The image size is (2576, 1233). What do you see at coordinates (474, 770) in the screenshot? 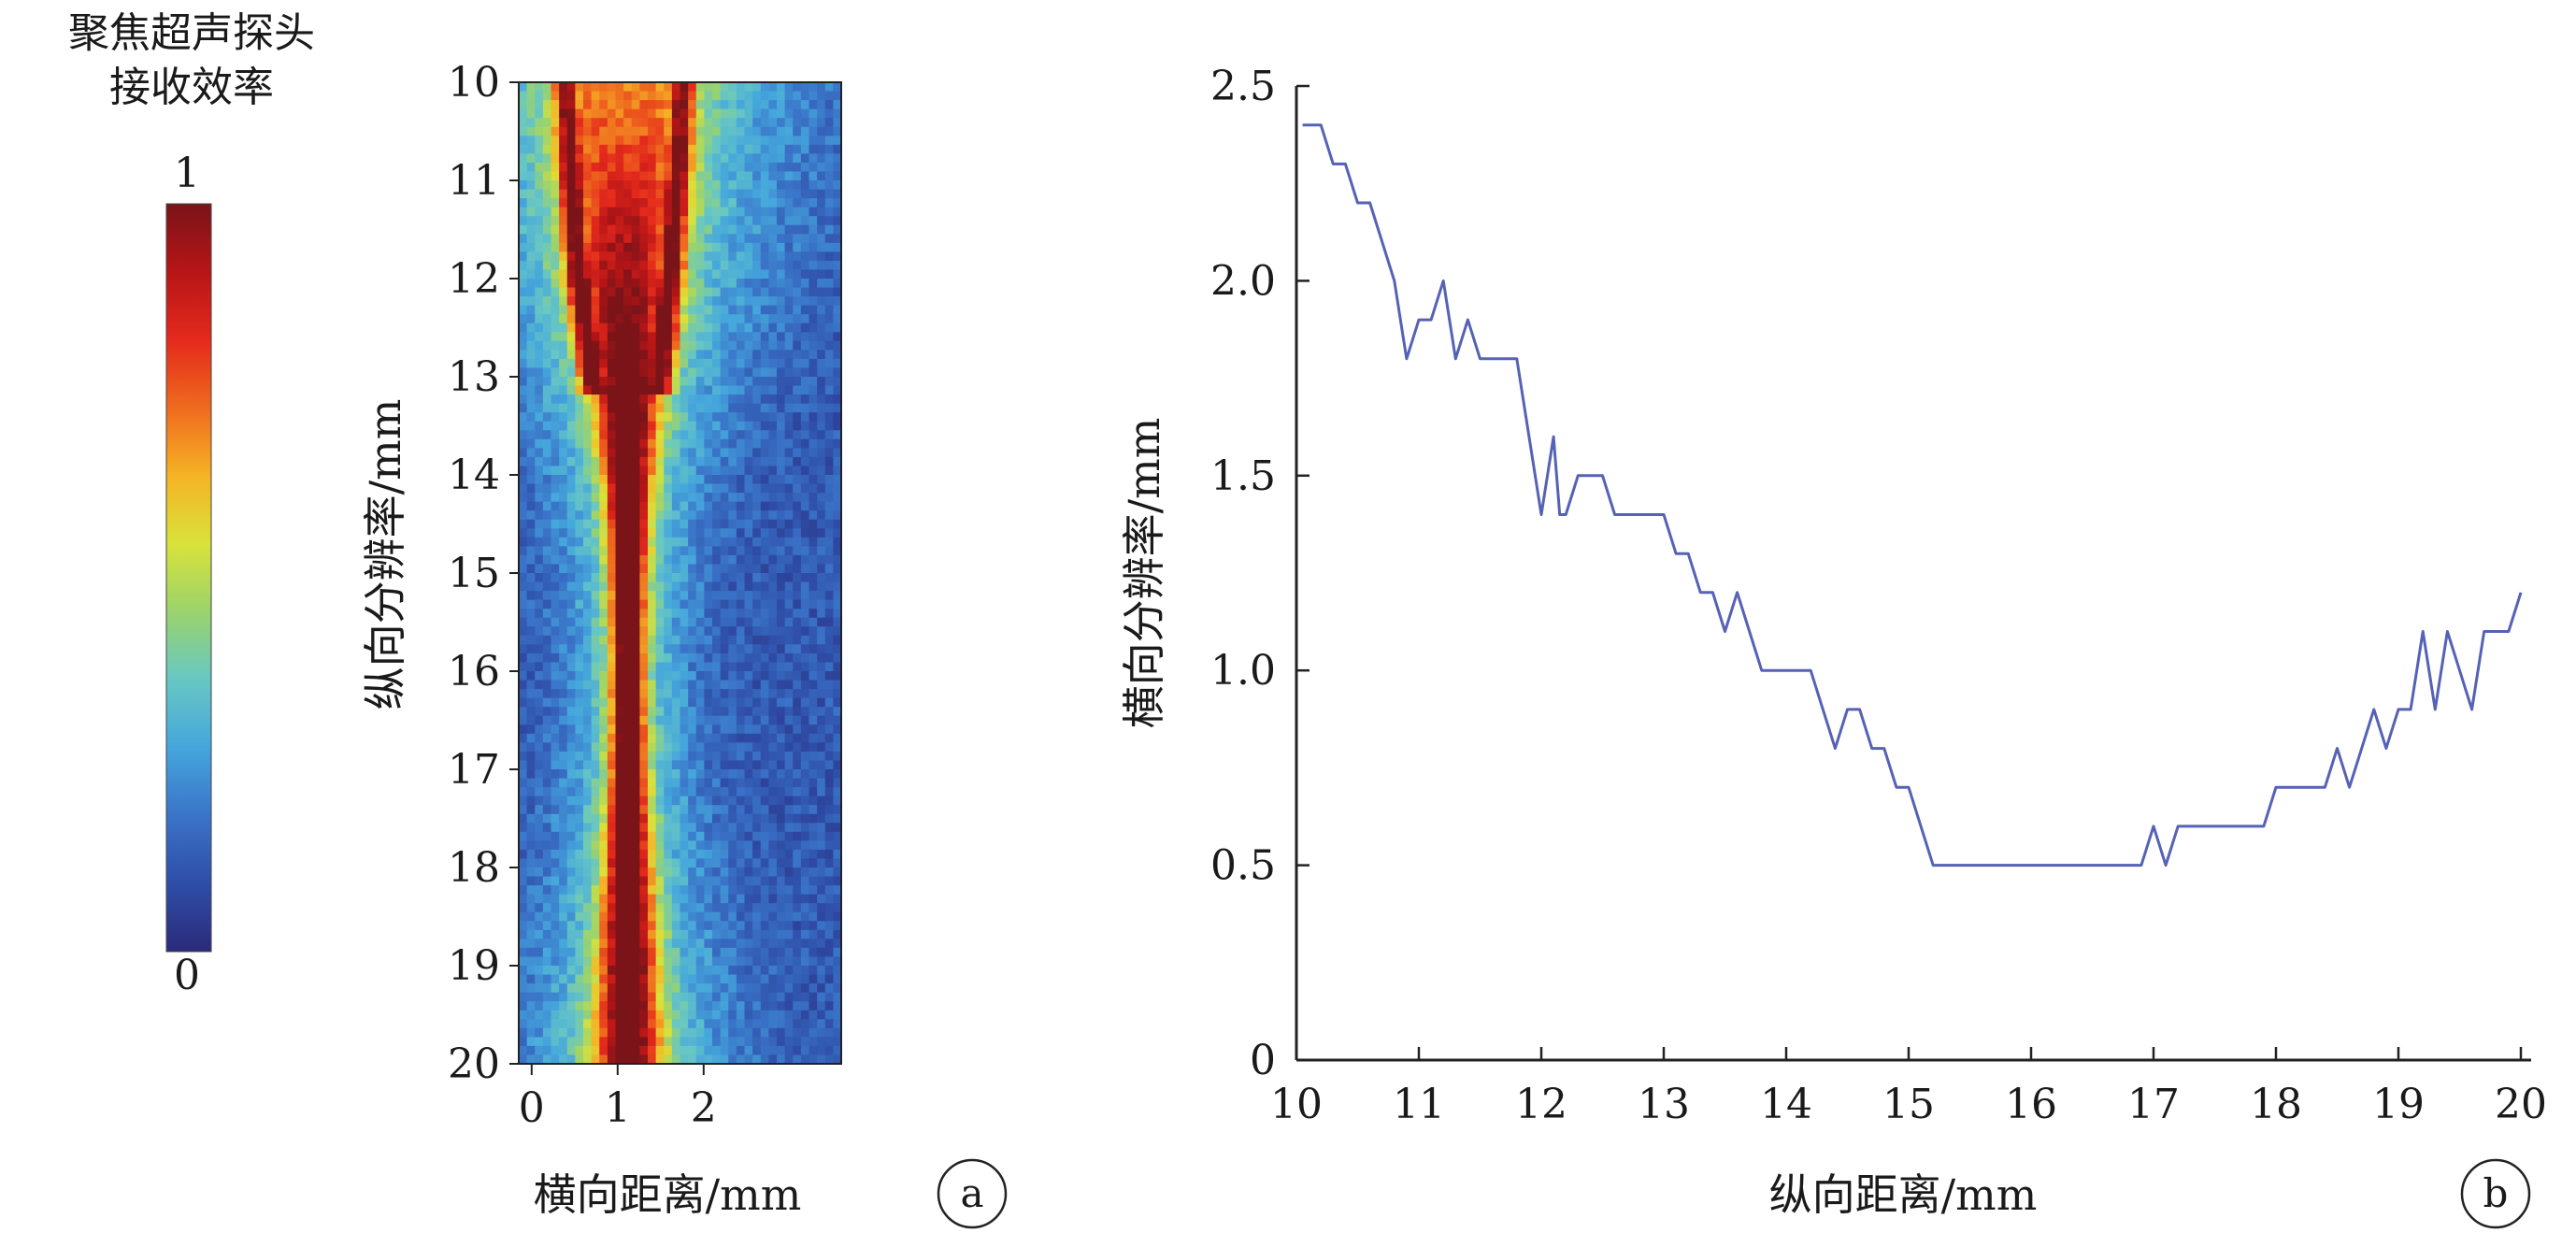
I see `panel-a-y-tick-label: 17` at bounding box center [474, 770].